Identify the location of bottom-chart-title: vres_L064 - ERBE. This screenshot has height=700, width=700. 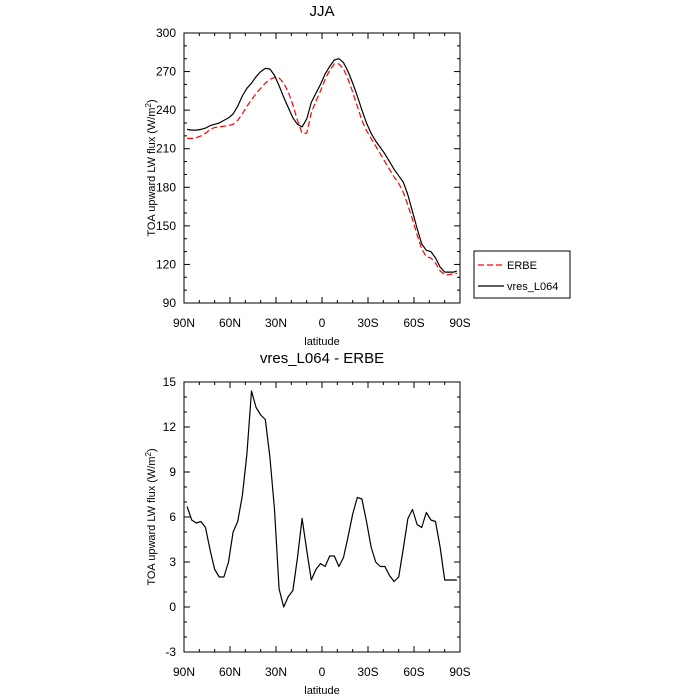
(322, 358).